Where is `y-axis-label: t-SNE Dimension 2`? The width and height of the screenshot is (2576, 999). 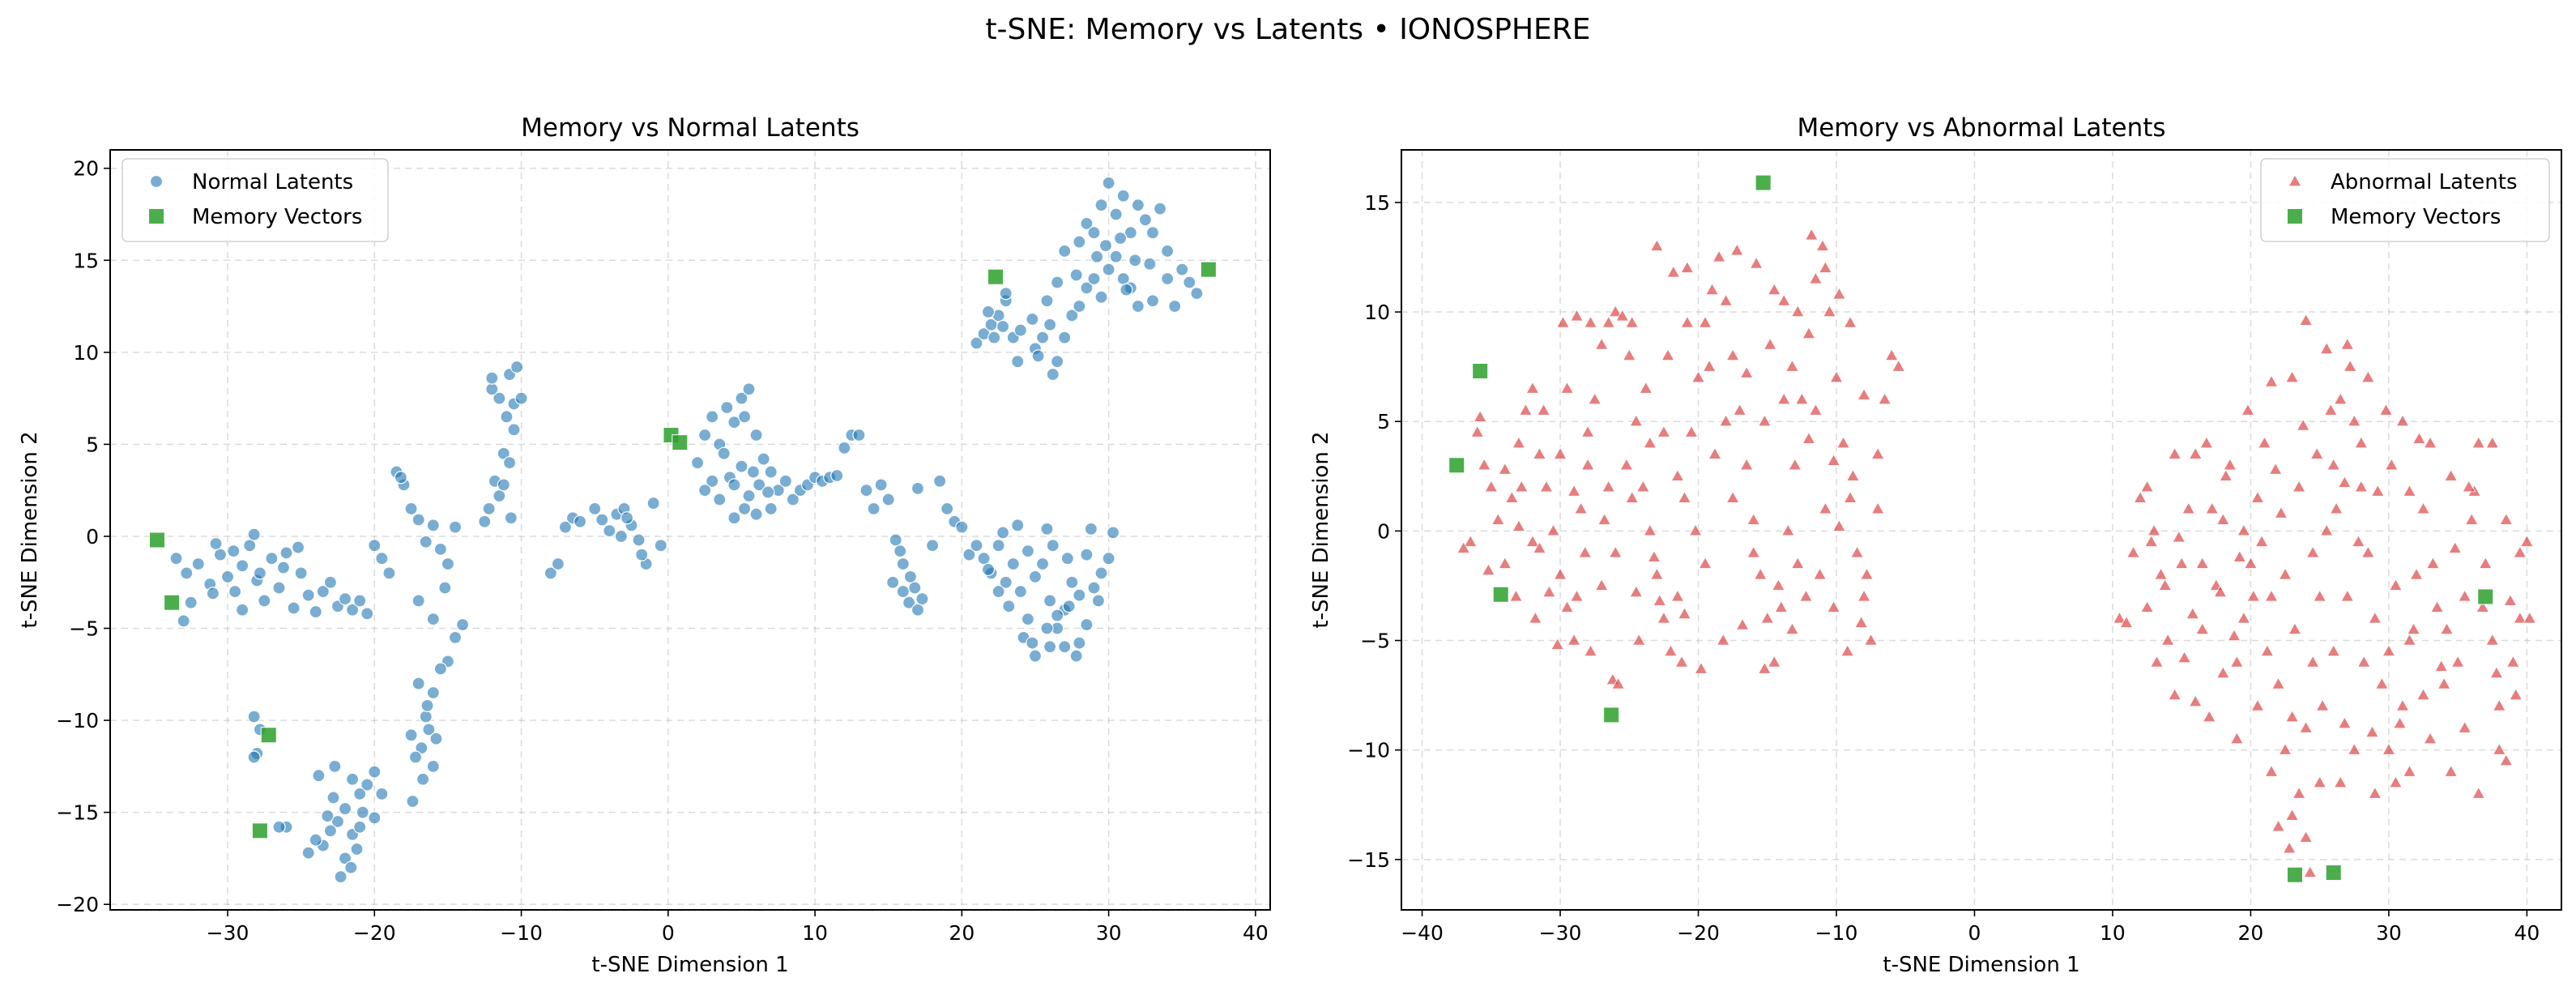
y-axis-label: t-SNE Dimension 2 is located at coordinates (1321, 529).